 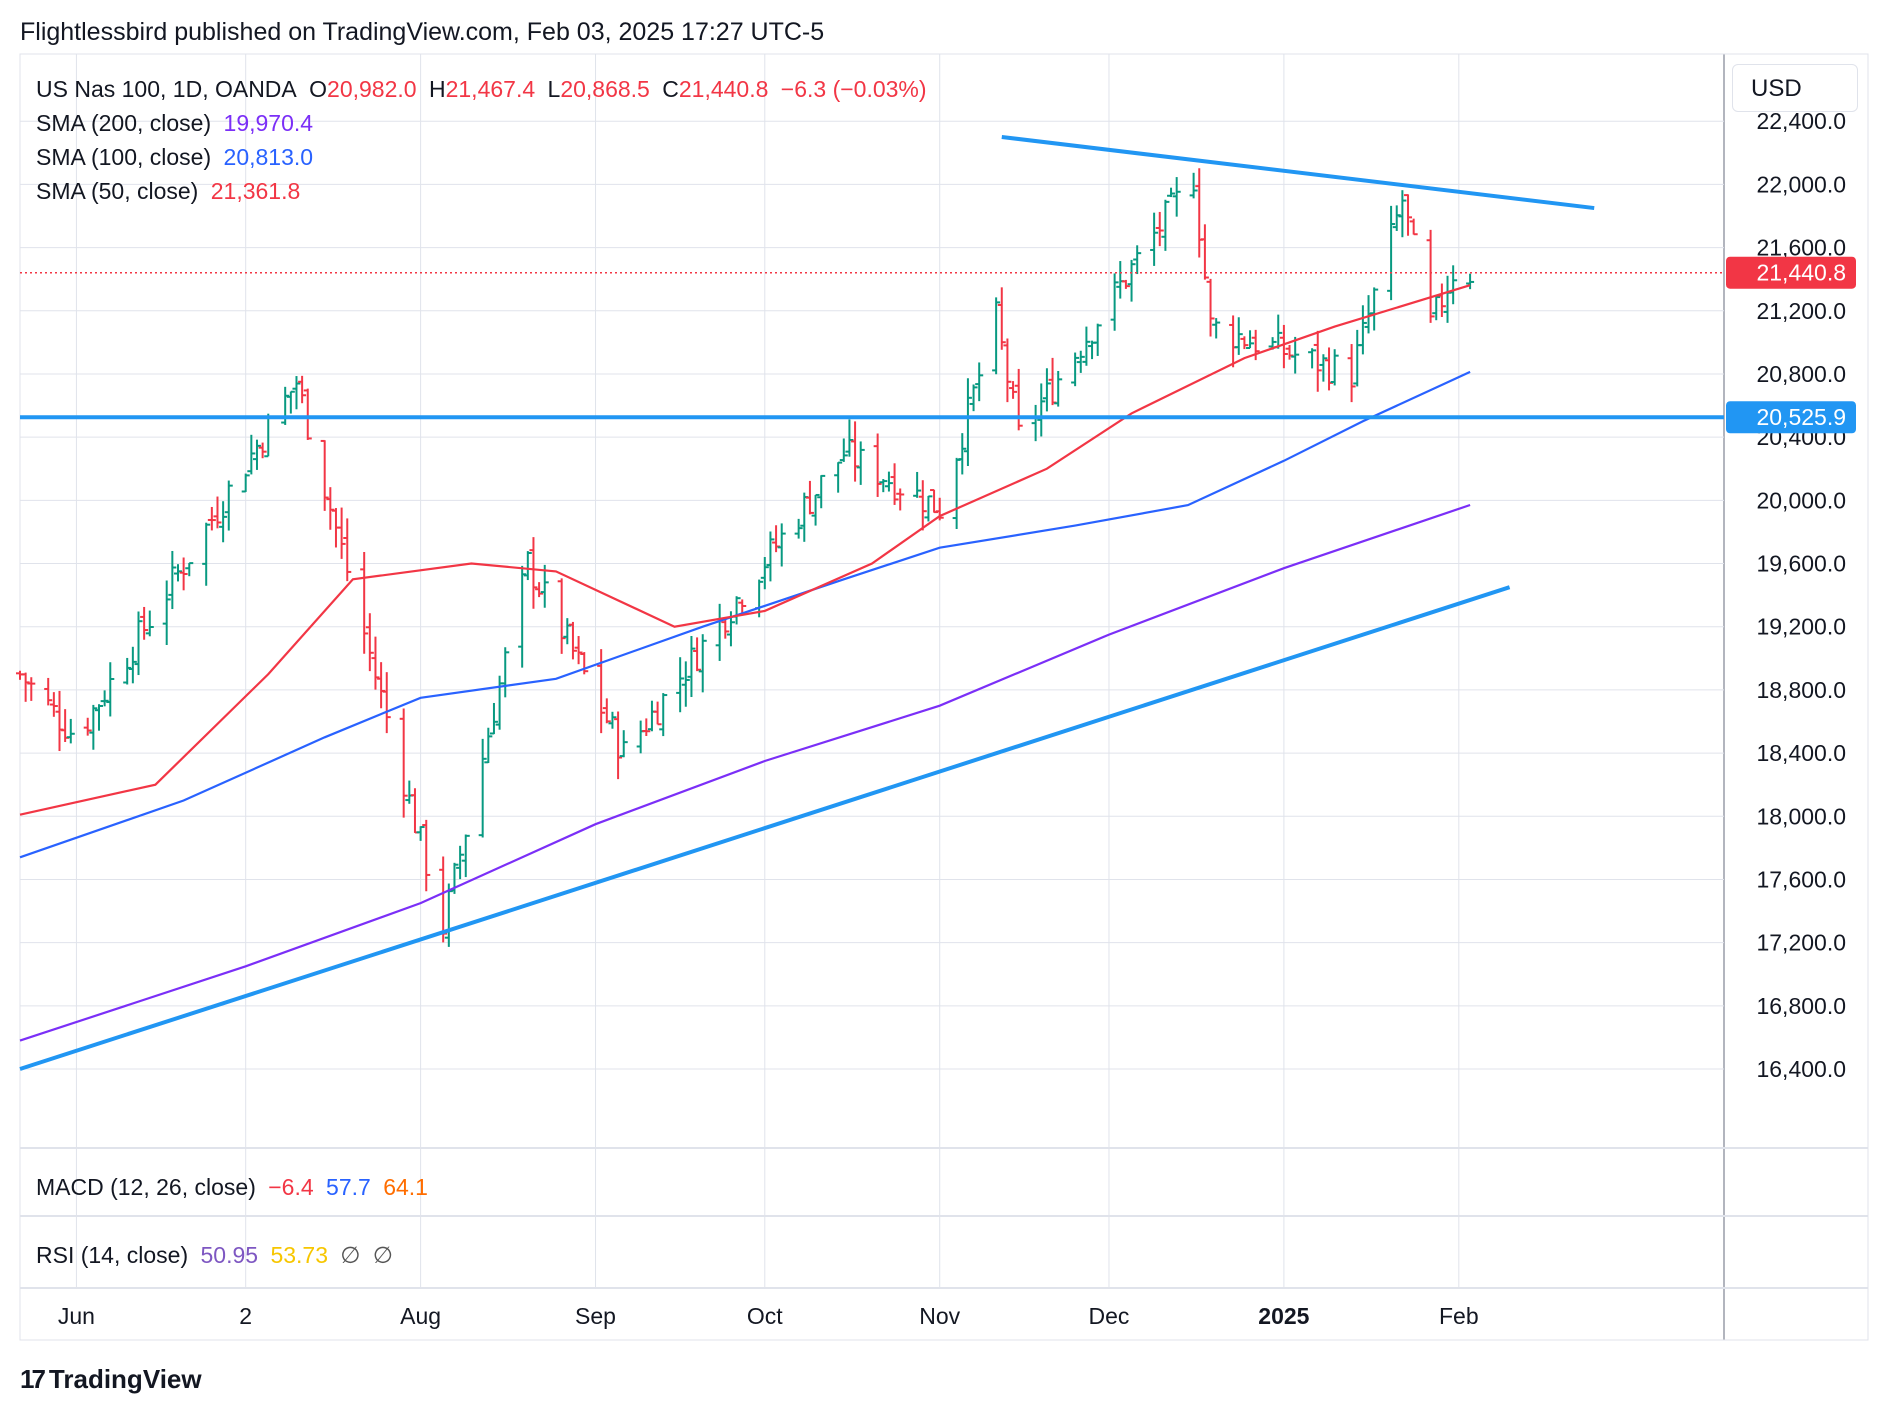 I want to click on macd-value-2: 57.7, so click(x=348, y=1187).